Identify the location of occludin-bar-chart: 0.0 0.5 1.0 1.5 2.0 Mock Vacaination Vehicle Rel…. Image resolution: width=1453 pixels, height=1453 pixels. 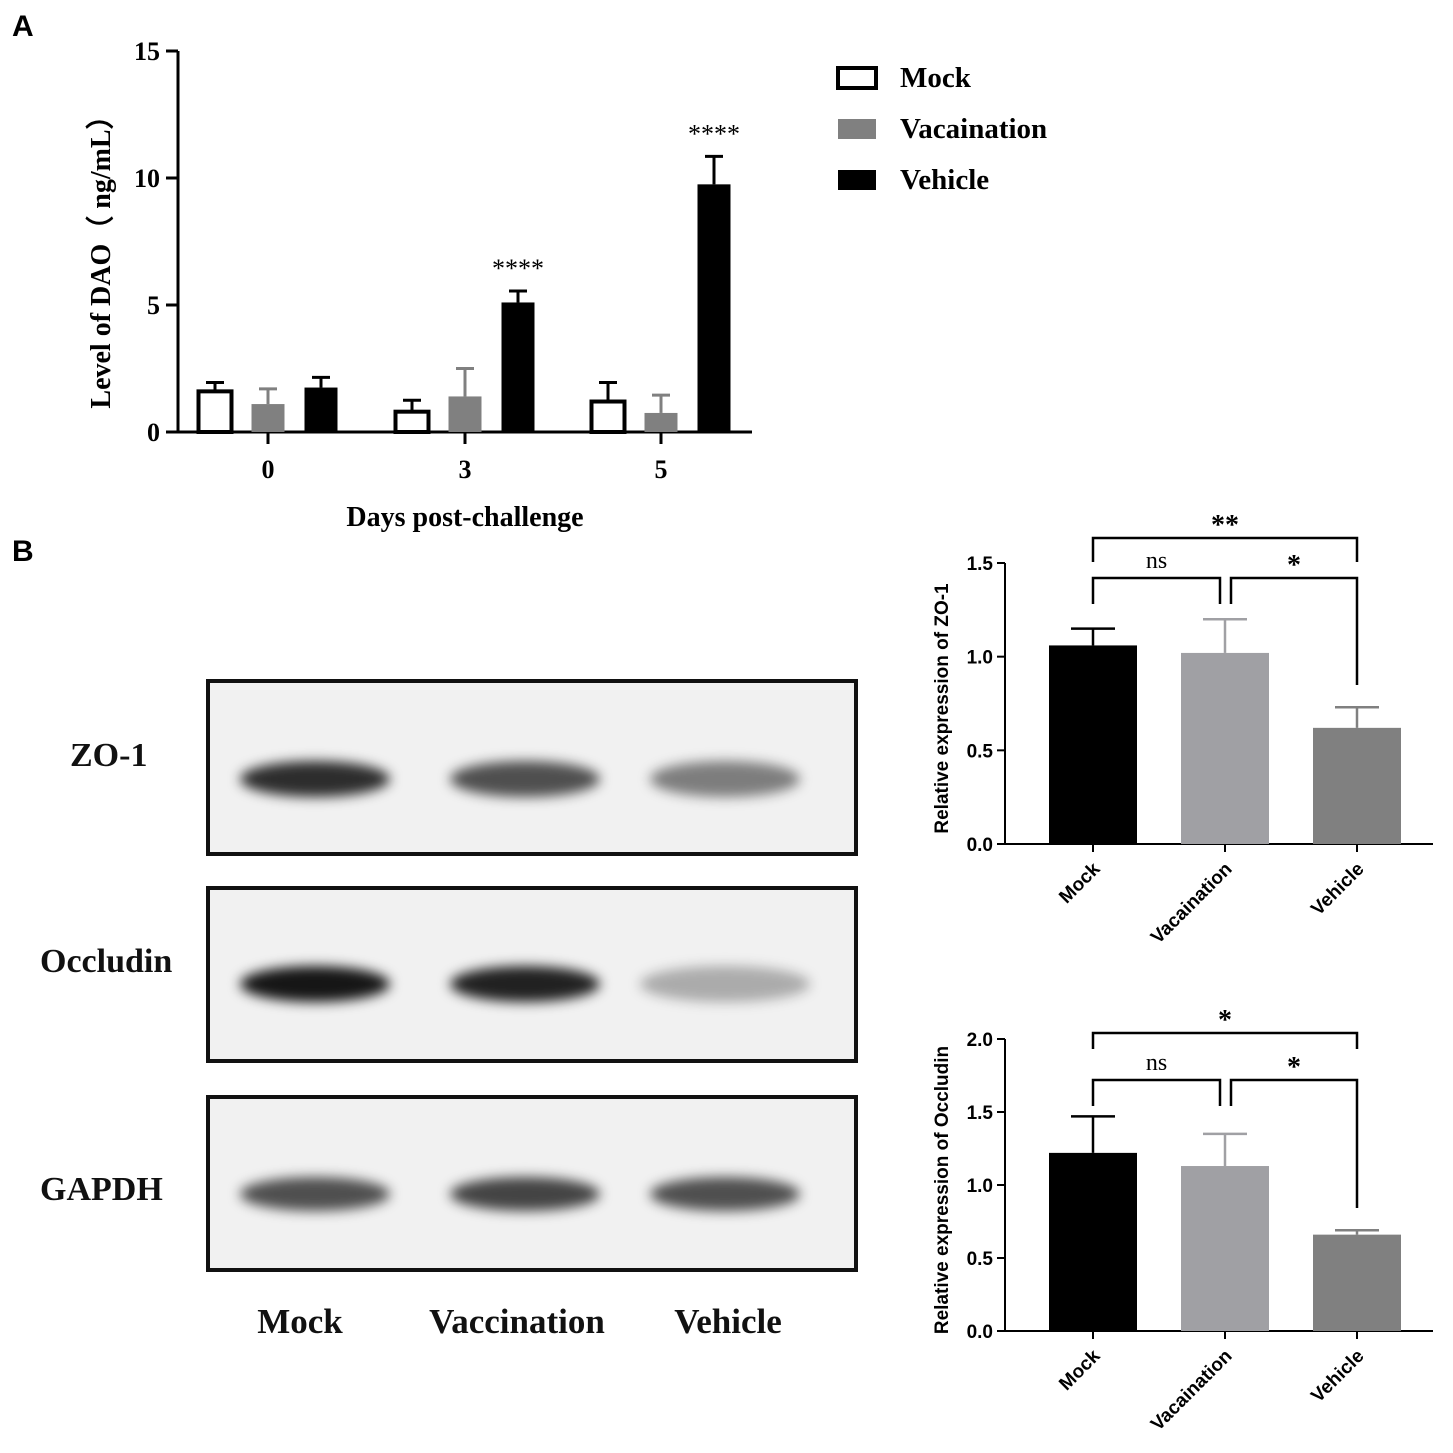
(1182, 1220).